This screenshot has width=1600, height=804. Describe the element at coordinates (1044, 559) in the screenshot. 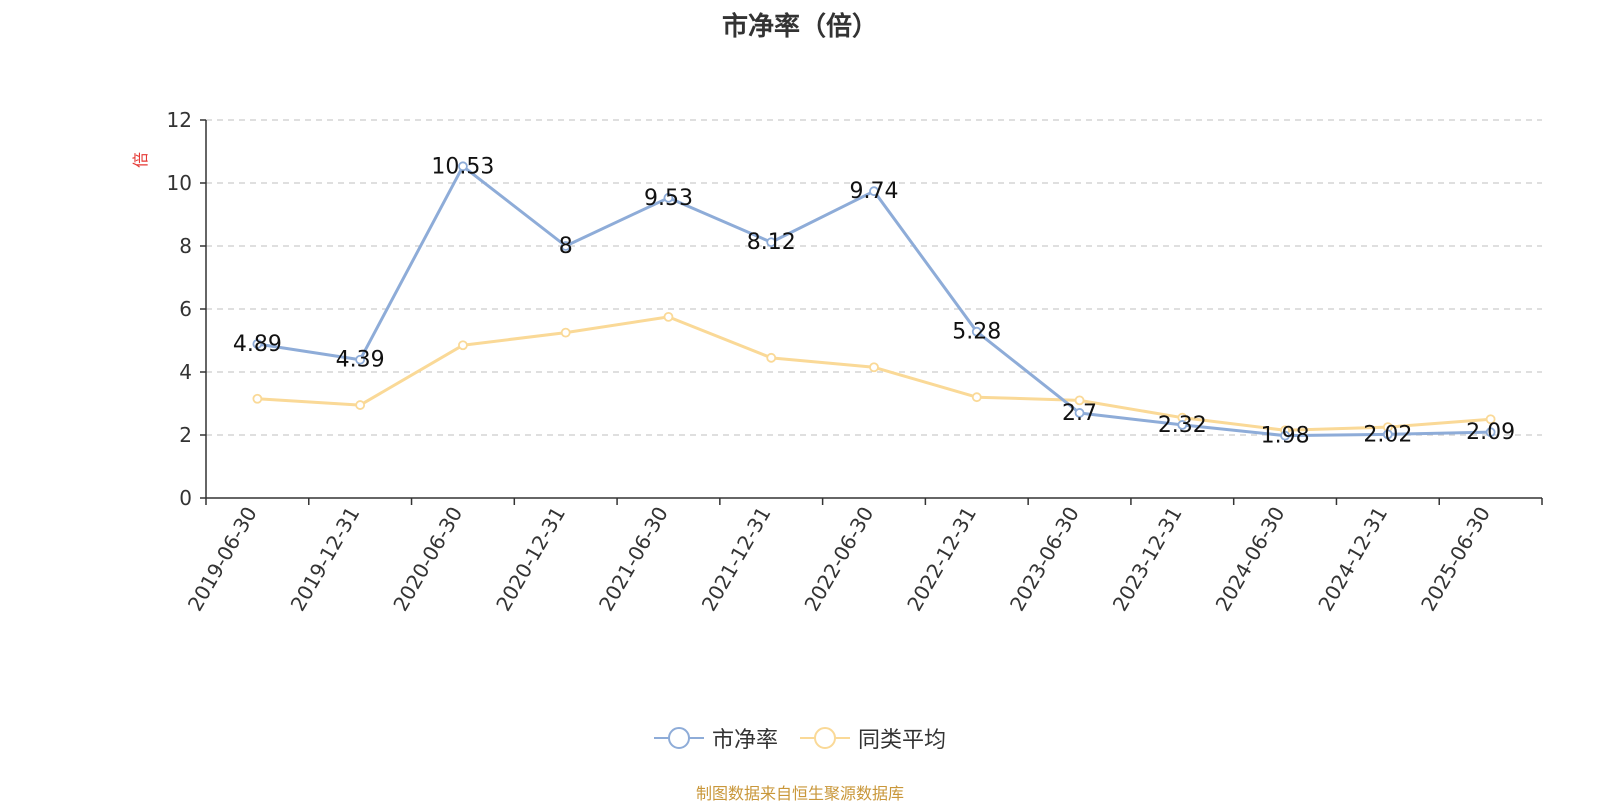

I see `x-tick-label-8: 2023-06-30` at that location.